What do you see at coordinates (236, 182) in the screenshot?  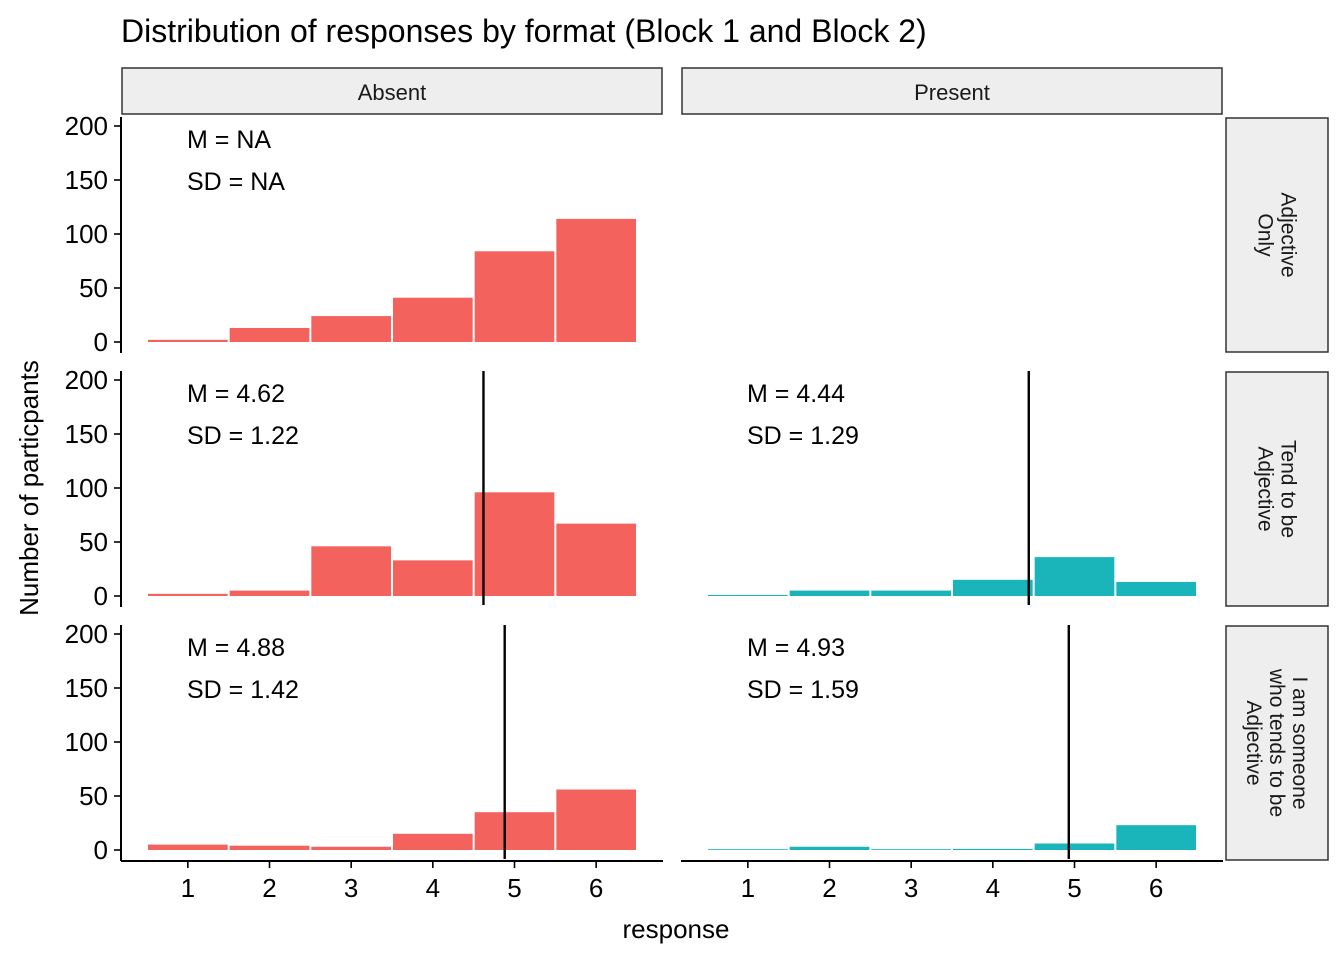 I see `sd-annotation: SD = NA` at bounding box center [236, 182].